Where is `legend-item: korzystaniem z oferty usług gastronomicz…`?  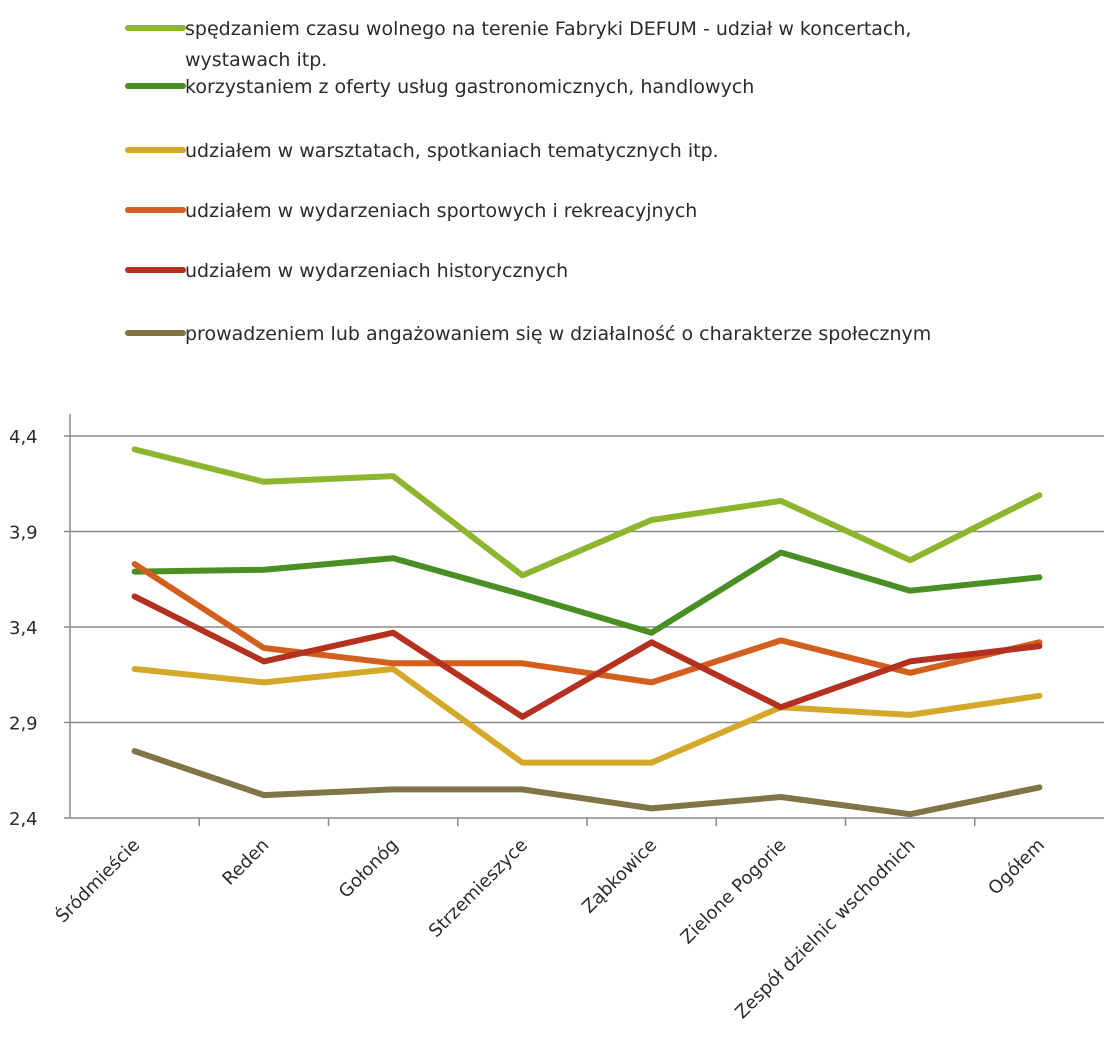
legend-item: korzystaniem z oferty usług gastronomicz… is located at coordinates (439, 87).